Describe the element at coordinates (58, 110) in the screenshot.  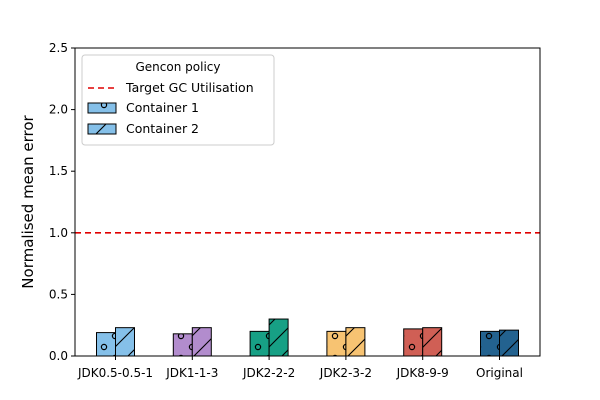
I see `y-tick-label: 2.0` at that location.